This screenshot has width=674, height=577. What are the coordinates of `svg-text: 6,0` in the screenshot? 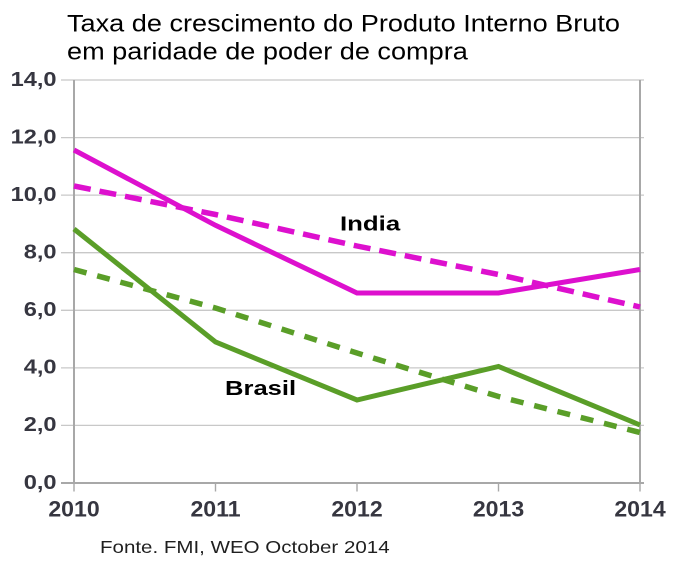 It's located at (40, 309).